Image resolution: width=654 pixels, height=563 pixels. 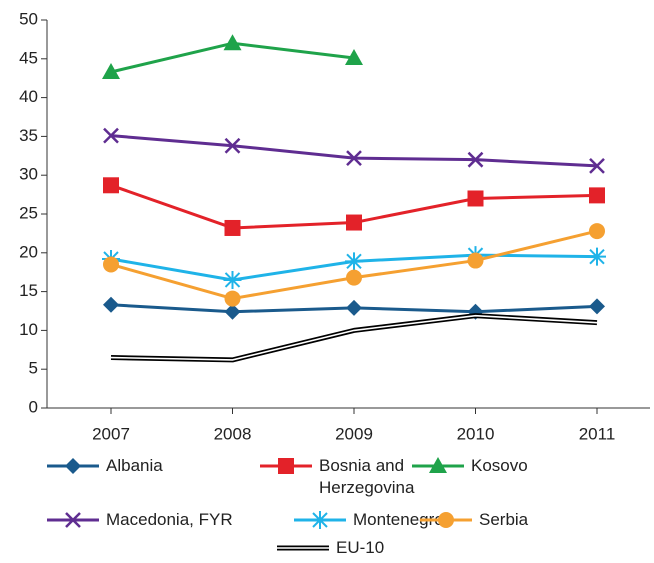 I want to click on x-tick-label: 2009, so click(x=354, y=433).